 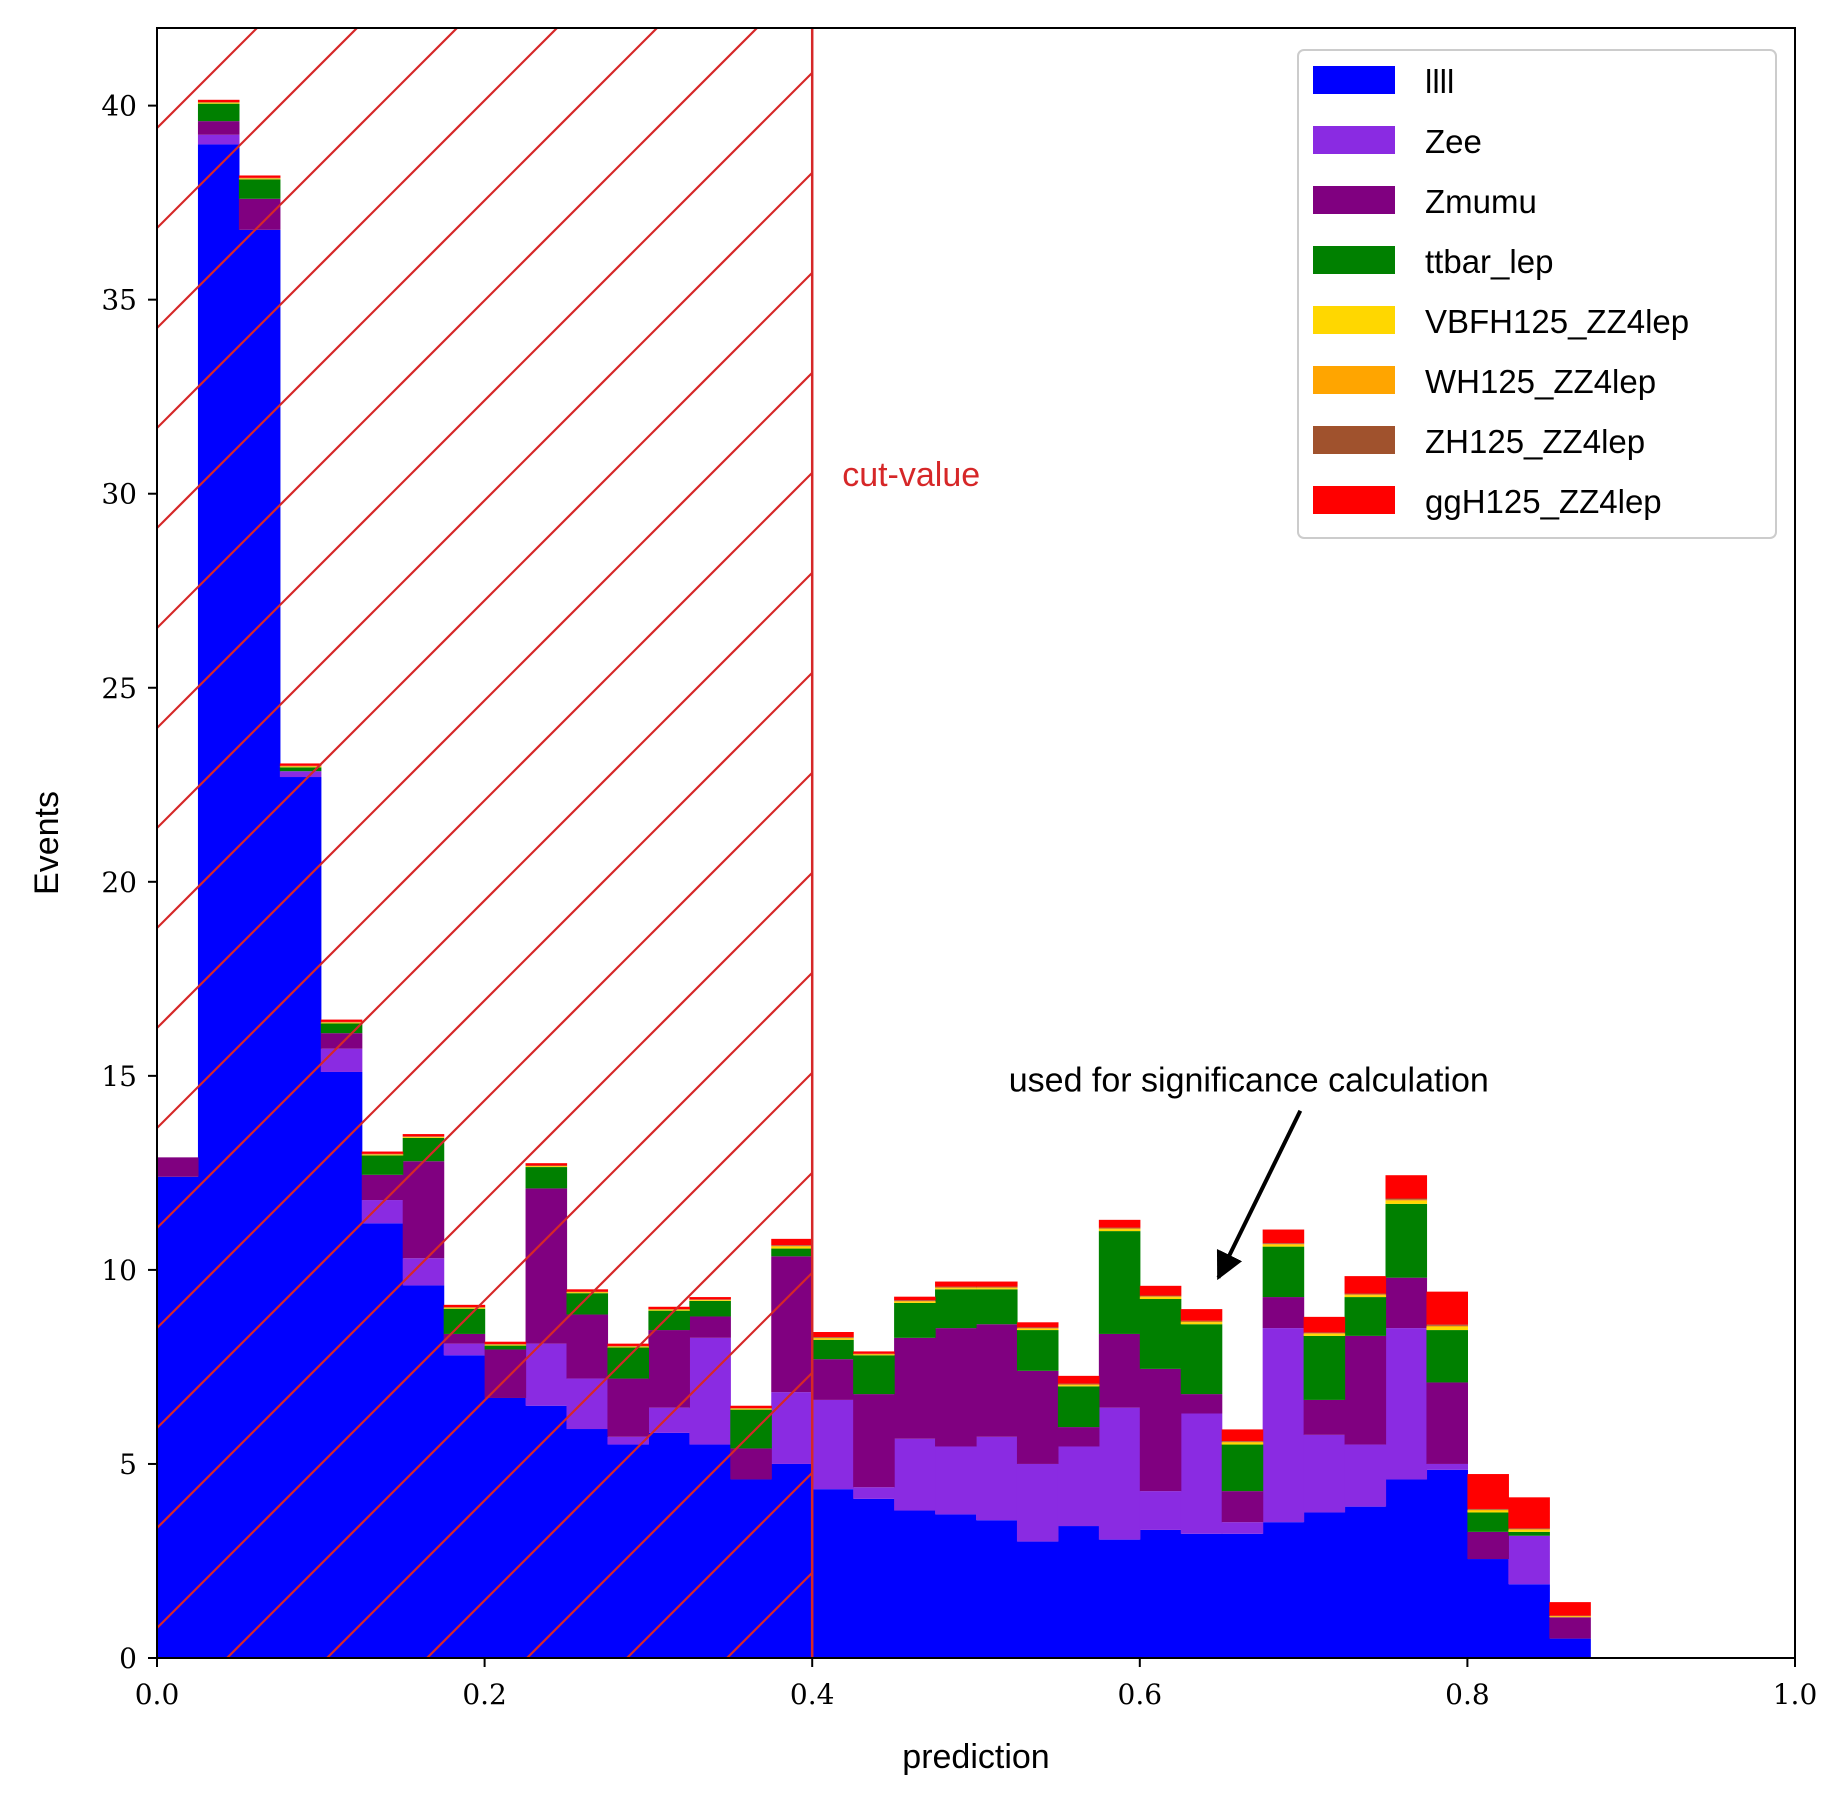 What do you see at coordinates (128, 1658) in the screenshot?
I see `y-tick-label: 0` at bounding box center [128, 1658].